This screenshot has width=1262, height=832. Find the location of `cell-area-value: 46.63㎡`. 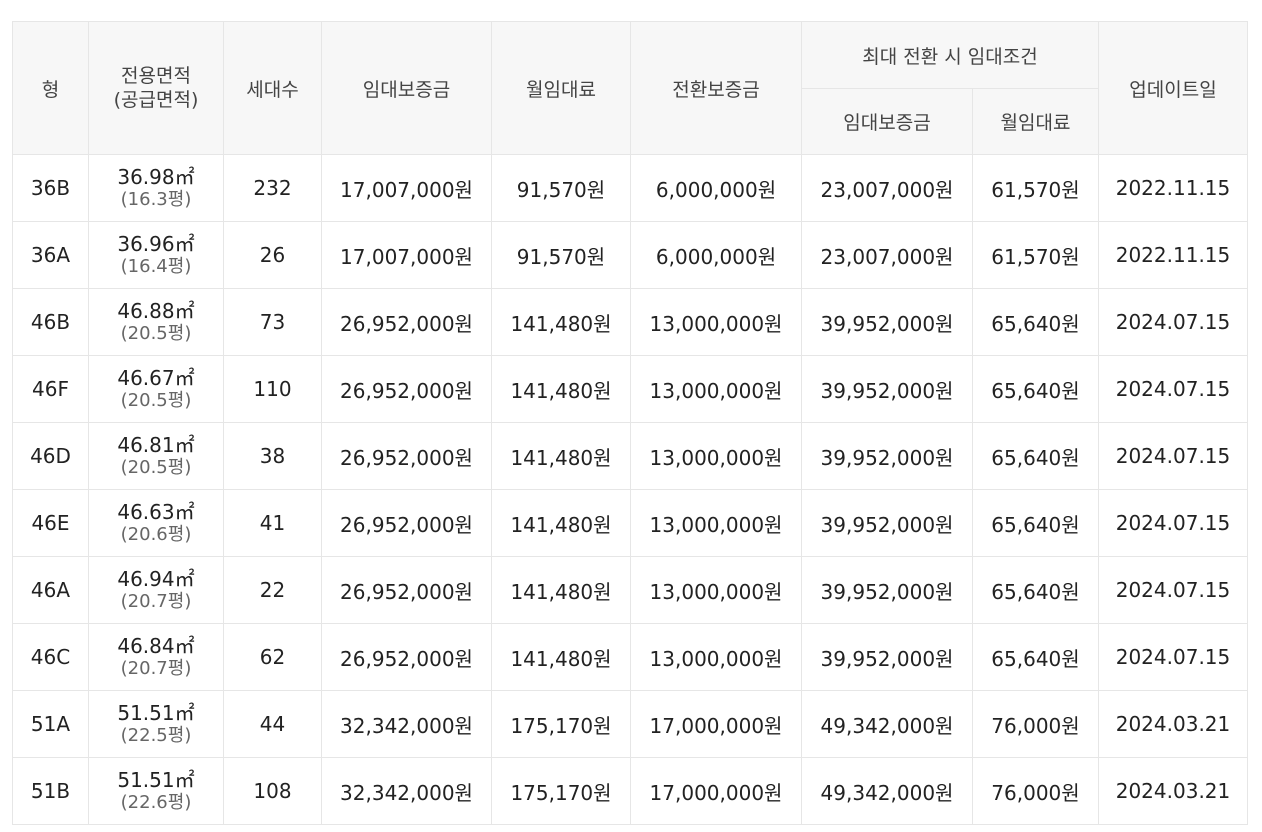

cell-area-value: 46.63㎡ is located at coordinates (156, 511).